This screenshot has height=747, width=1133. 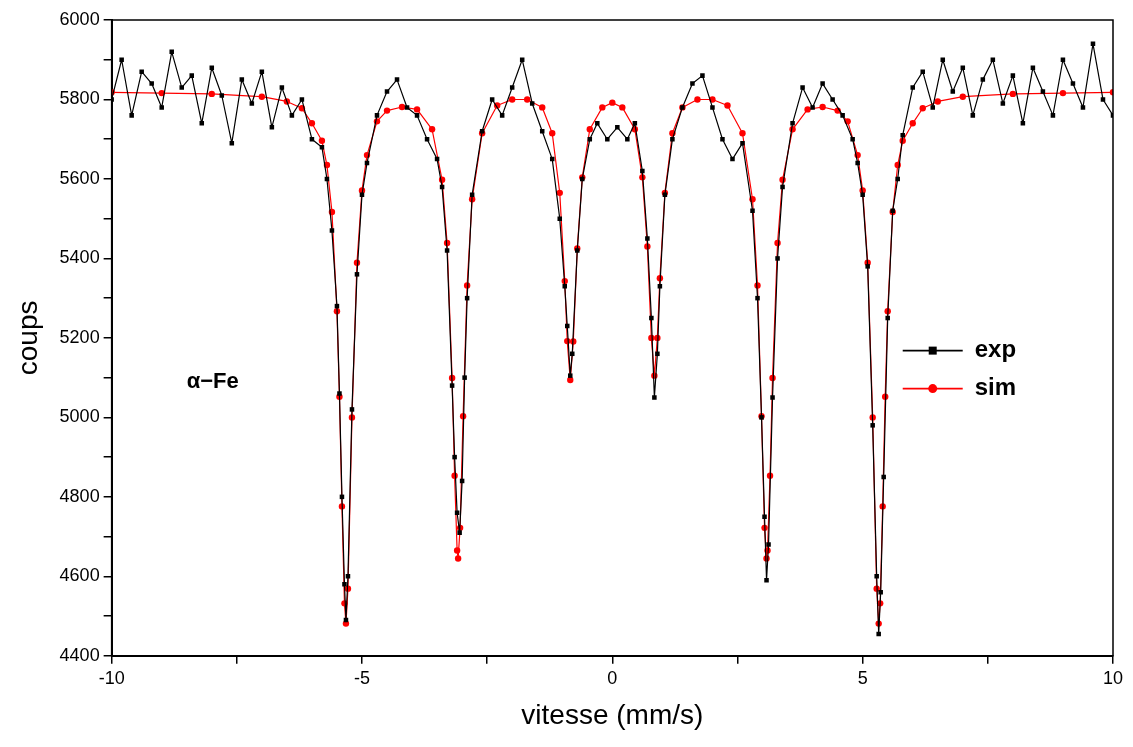 I want to click on y-tick-label: 5600, so click(x=79, y=177).